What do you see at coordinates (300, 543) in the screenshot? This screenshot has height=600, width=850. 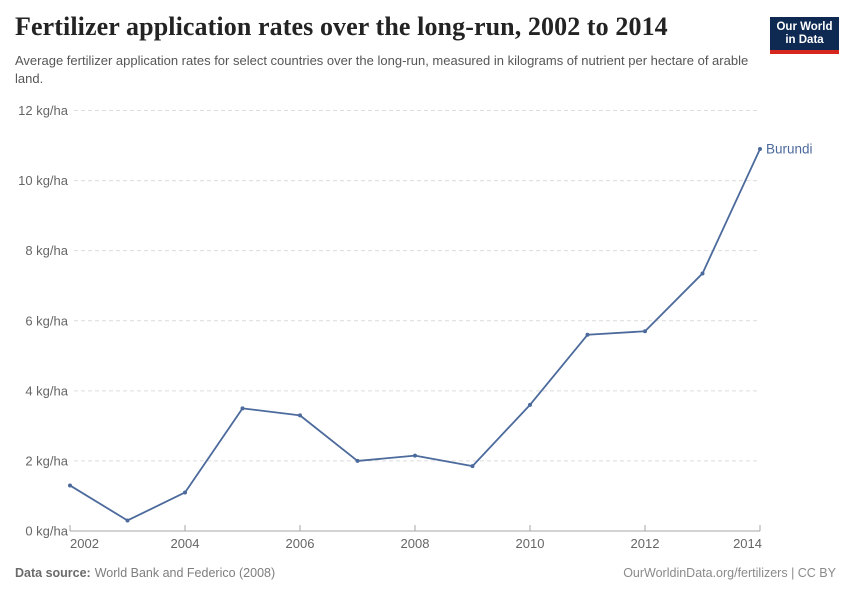 I see `x-tick-label: 2006` at bounding box center [300, 543].